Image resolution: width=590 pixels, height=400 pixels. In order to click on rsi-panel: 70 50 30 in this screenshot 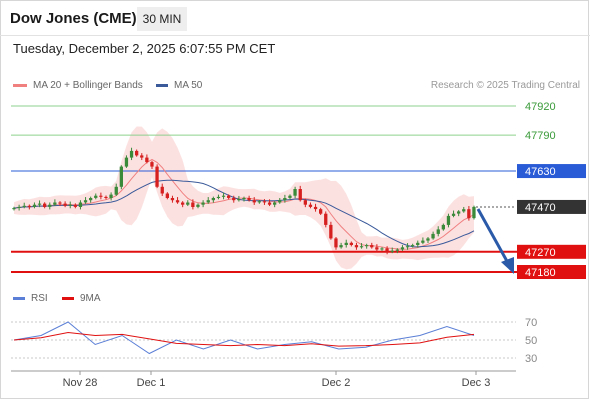, I will do `click(274, 341)`.